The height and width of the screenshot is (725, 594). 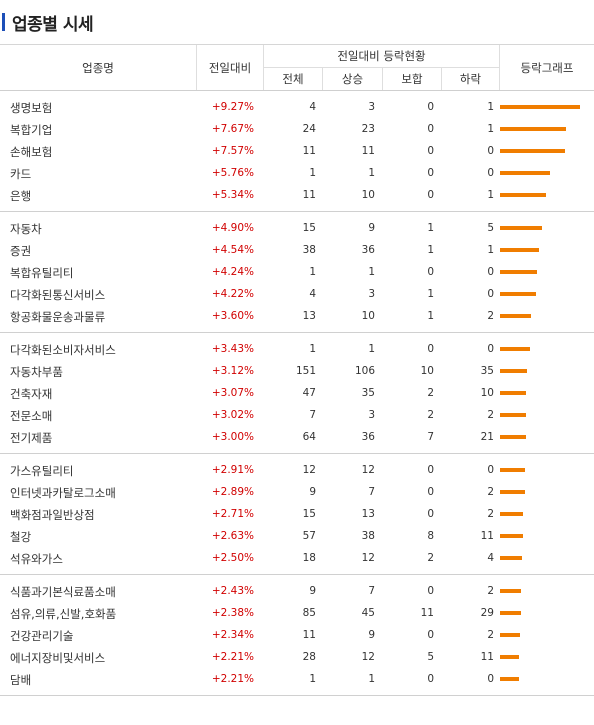 I want to click on industry-name-link: 항공화물운송과물류, so click(x=58, y=317).